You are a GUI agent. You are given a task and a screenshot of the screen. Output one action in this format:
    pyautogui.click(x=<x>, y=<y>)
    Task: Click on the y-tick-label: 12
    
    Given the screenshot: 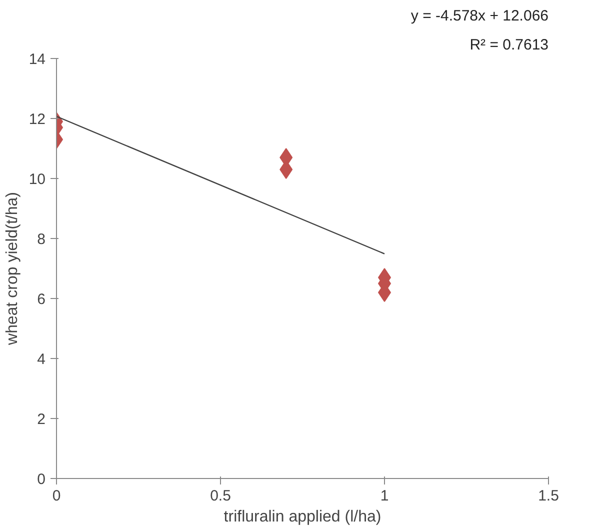 What is the action you would take?
    pyautogui.click(x=37, y=119)
    